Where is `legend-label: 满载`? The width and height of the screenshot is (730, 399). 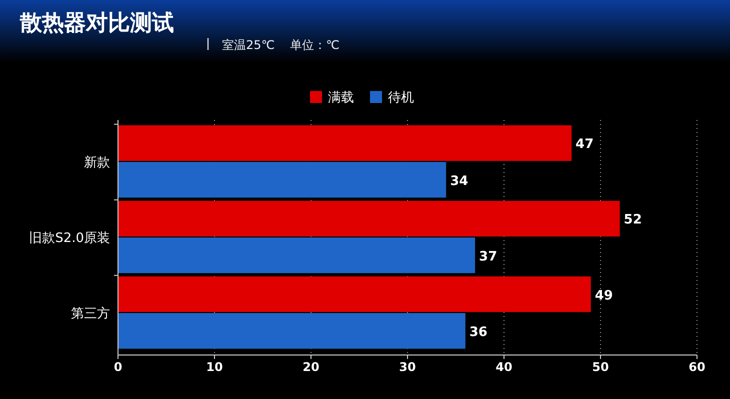 legend-label: 满载 is located at coordinates (341, 98).